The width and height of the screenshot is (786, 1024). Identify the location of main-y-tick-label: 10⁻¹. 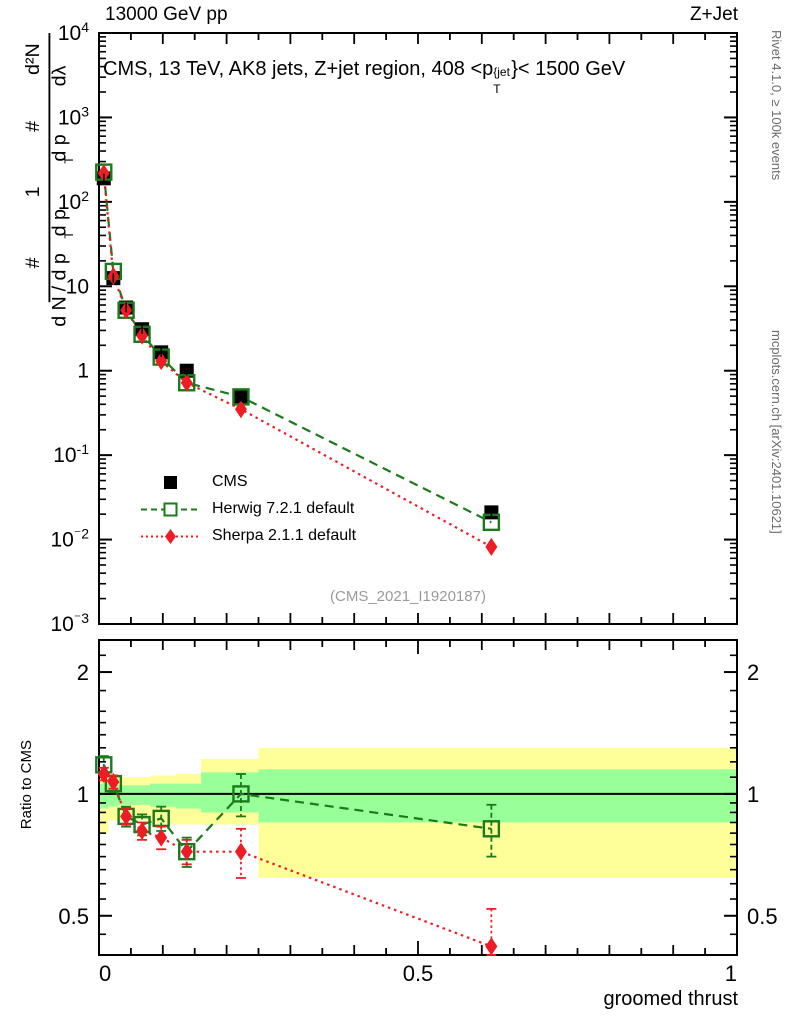
(71, 454).